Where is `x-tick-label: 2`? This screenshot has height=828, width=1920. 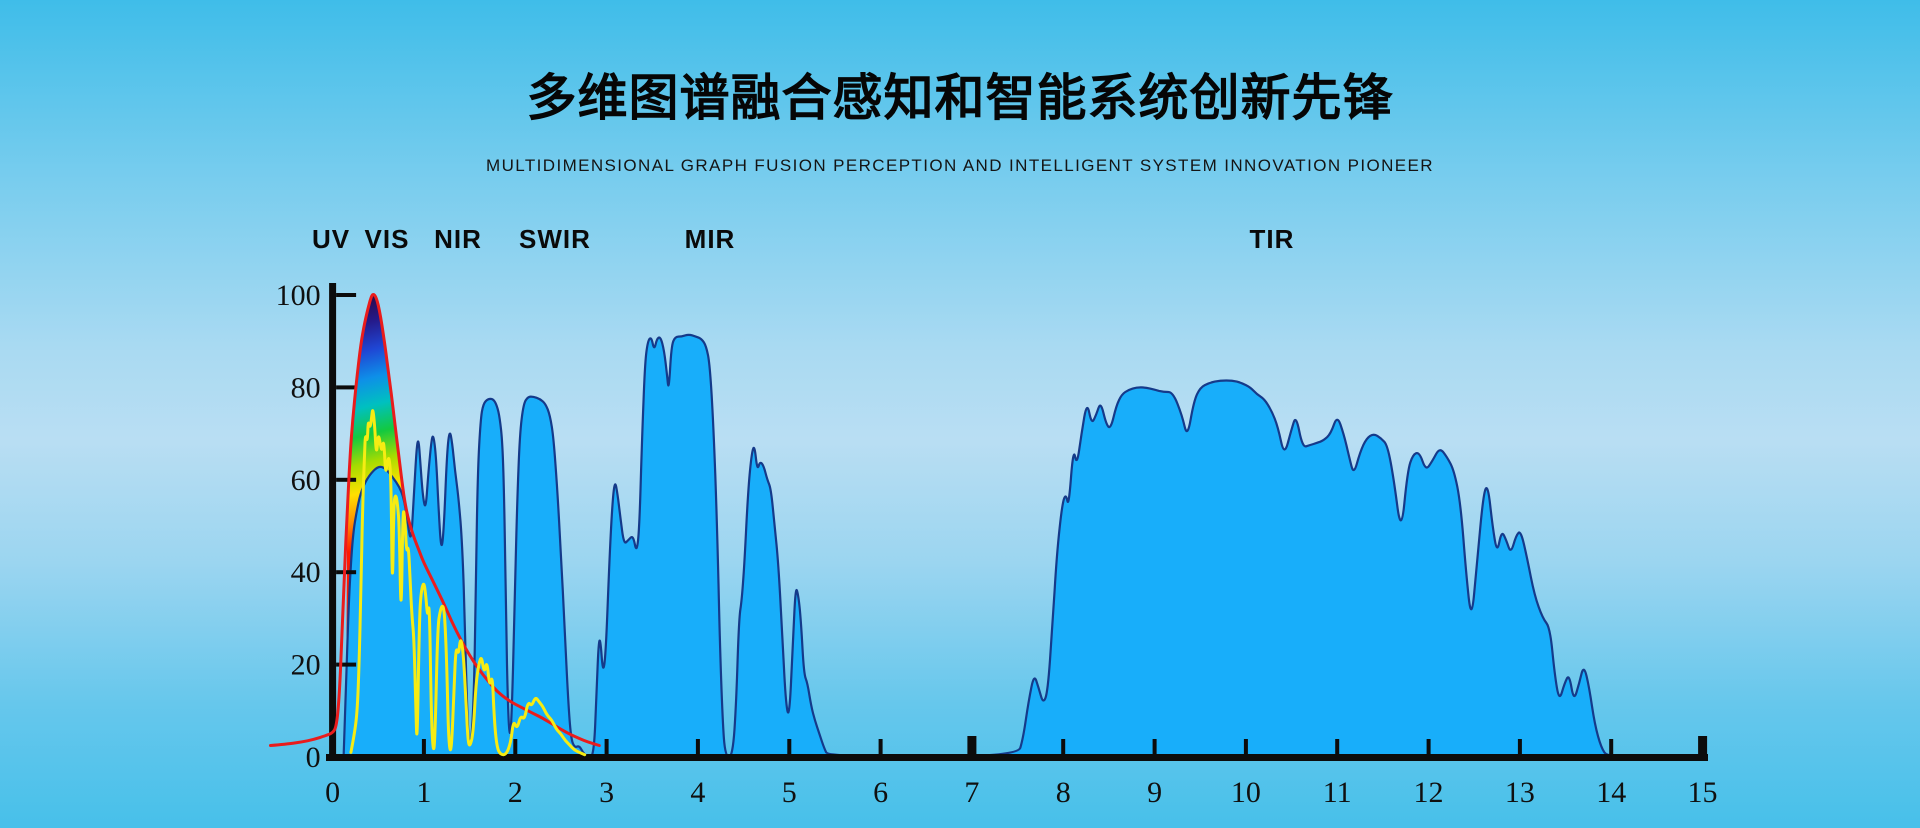
x-tick-label: 2 is located at coordinates (515, 792).